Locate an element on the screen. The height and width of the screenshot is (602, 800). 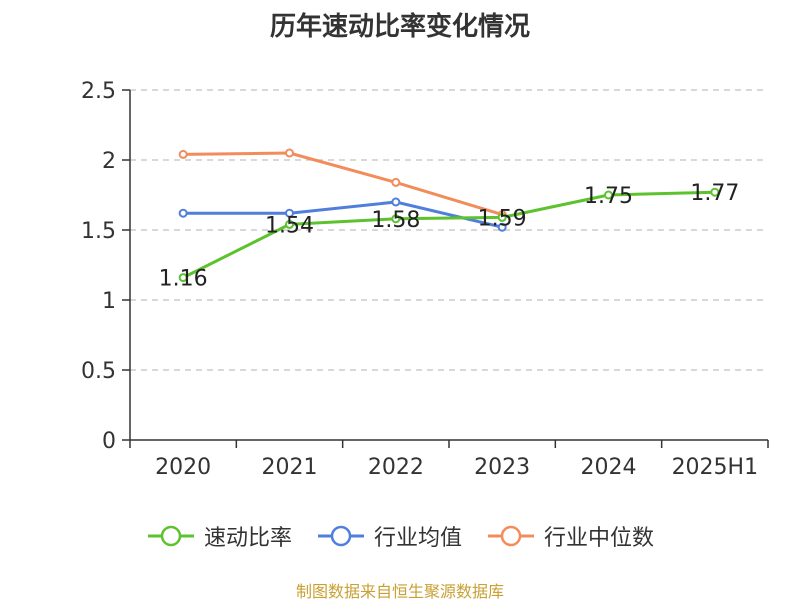
y-tick-label: 2 is located at coordinates (109, 161).